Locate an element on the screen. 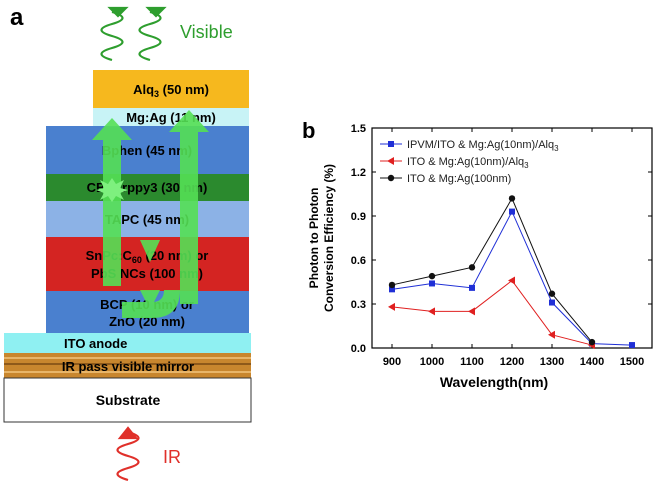  panel-b-label: b is located at coordinates (308, 130).